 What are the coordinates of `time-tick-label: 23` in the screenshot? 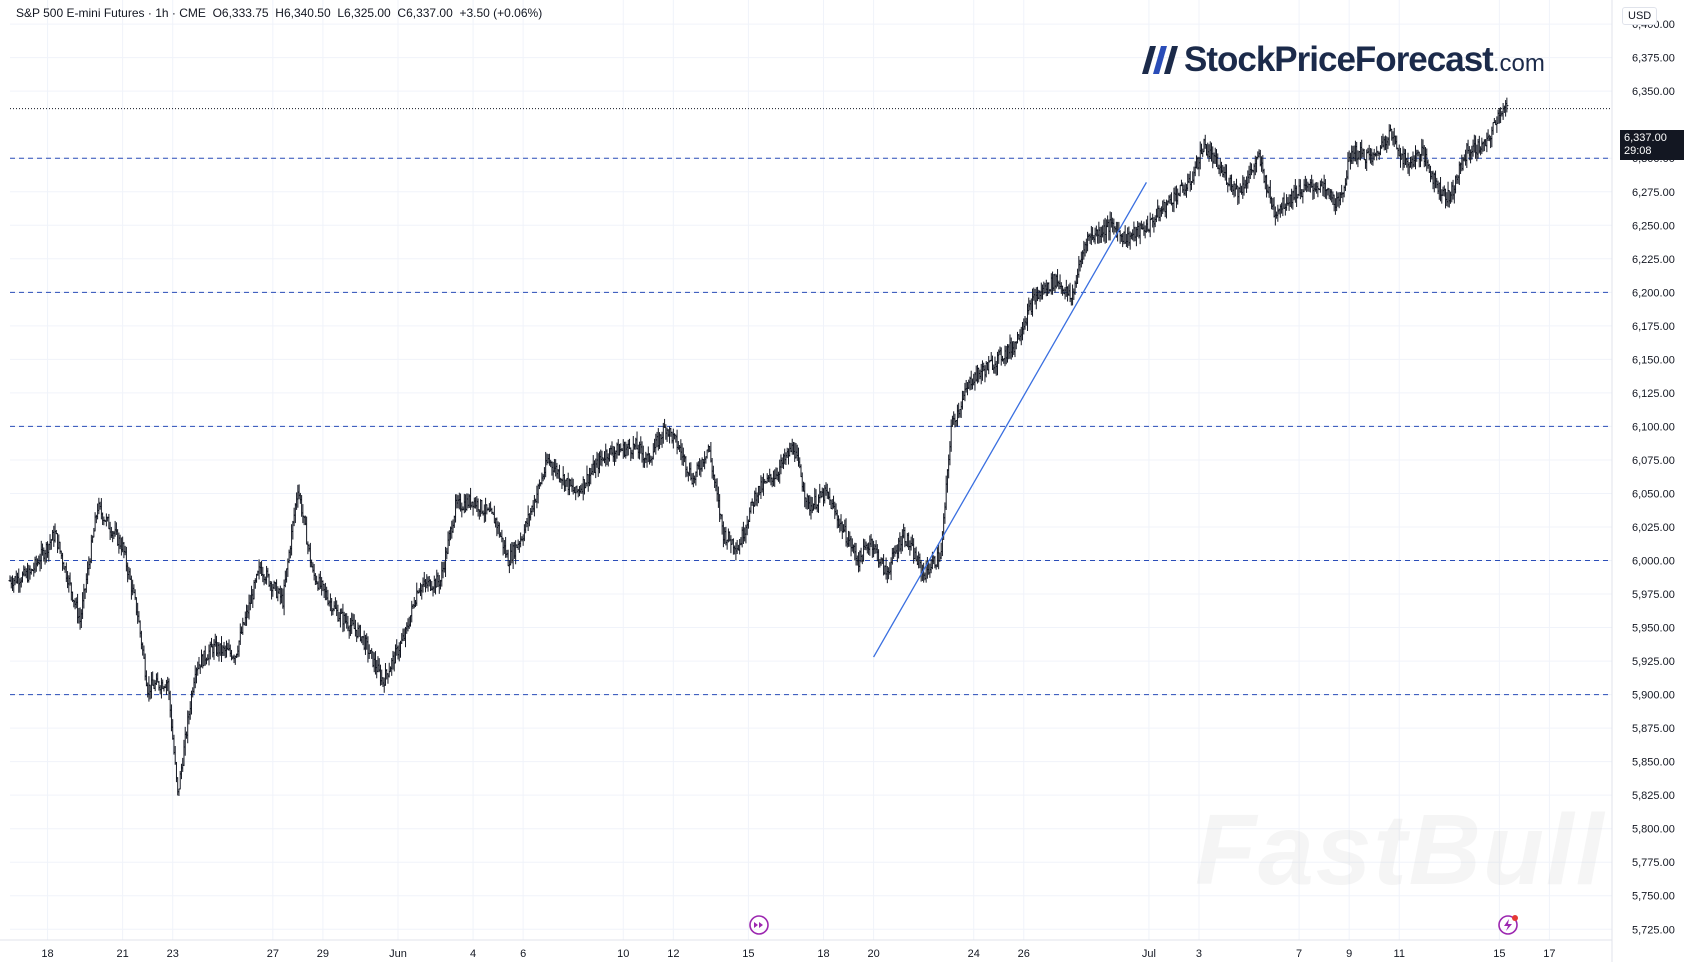 It's located at (173, 954).